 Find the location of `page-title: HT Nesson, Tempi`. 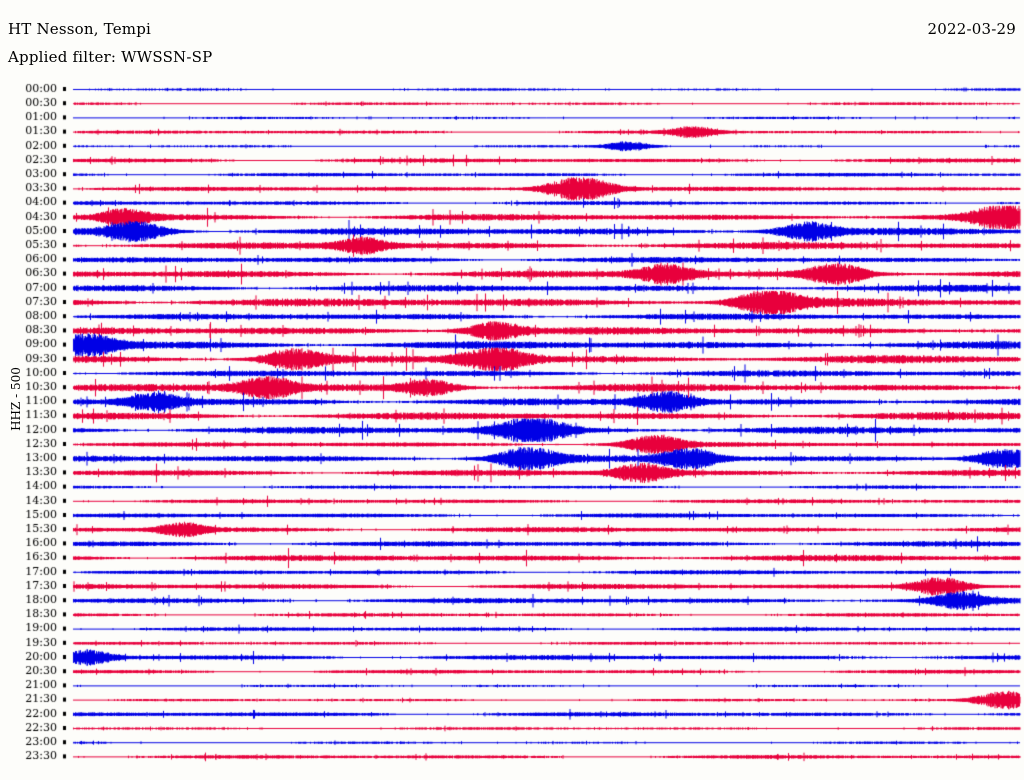

page-title: HT Nesson, Tempi is located at coordinates (80, 29).